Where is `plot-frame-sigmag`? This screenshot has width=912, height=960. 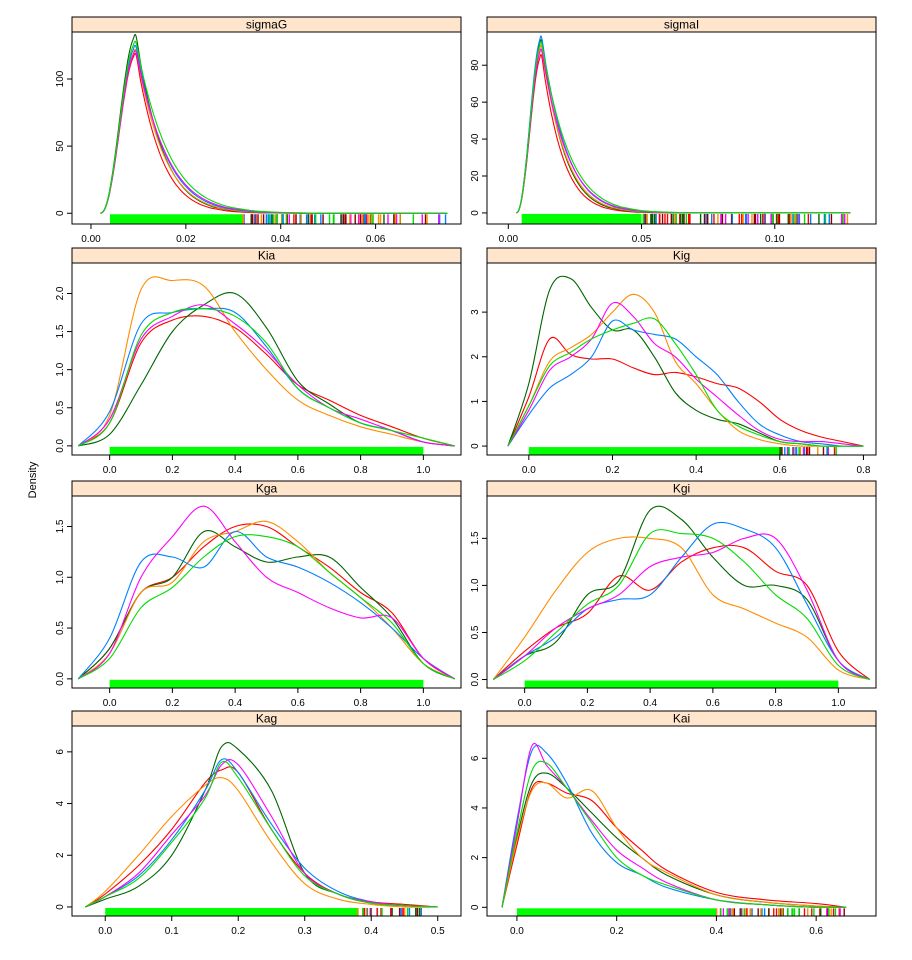
plot-frame-sigmag is located at coordinates (266, 128).